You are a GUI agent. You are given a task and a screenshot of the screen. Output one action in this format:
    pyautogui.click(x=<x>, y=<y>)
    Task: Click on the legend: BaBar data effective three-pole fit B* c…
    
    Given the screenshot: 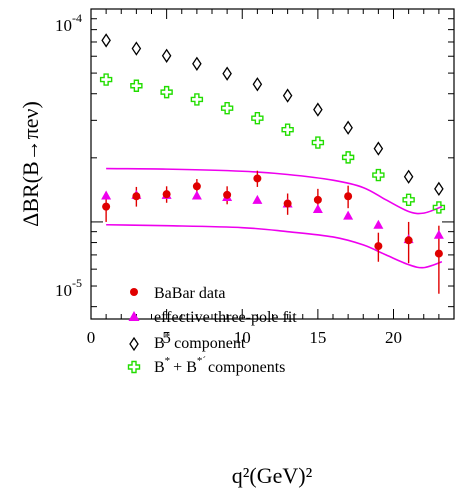 What is the action you would take?
    pyautogui.click(x=212, y=330)
    